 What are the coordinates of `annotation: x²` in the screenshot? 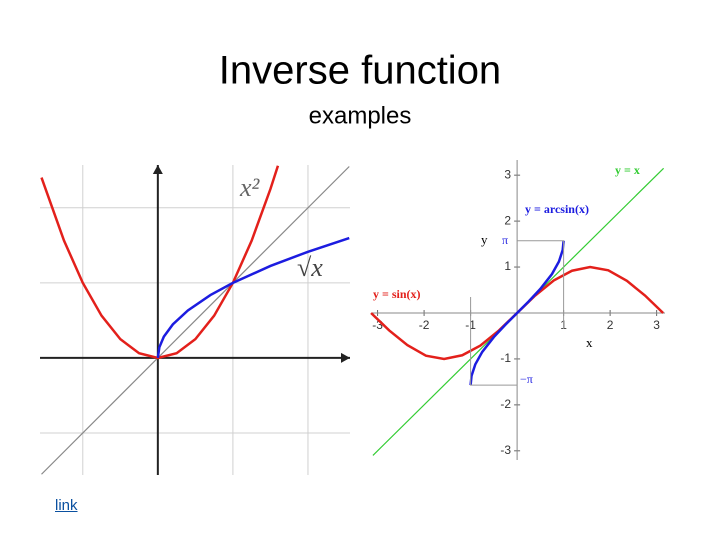 It's located at (250, 187).